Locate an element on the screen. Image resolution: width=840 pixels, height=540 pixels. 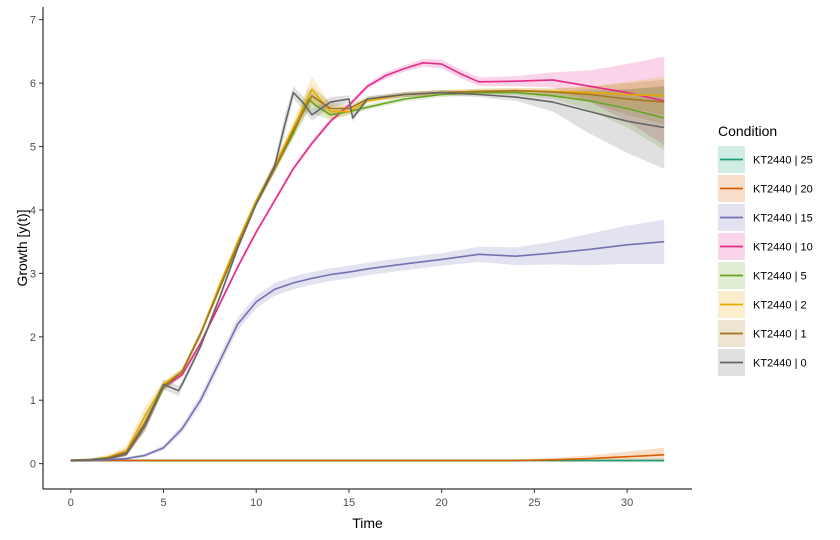
legend-item: KT2440 | 20 is located at coordinates (765, 188).